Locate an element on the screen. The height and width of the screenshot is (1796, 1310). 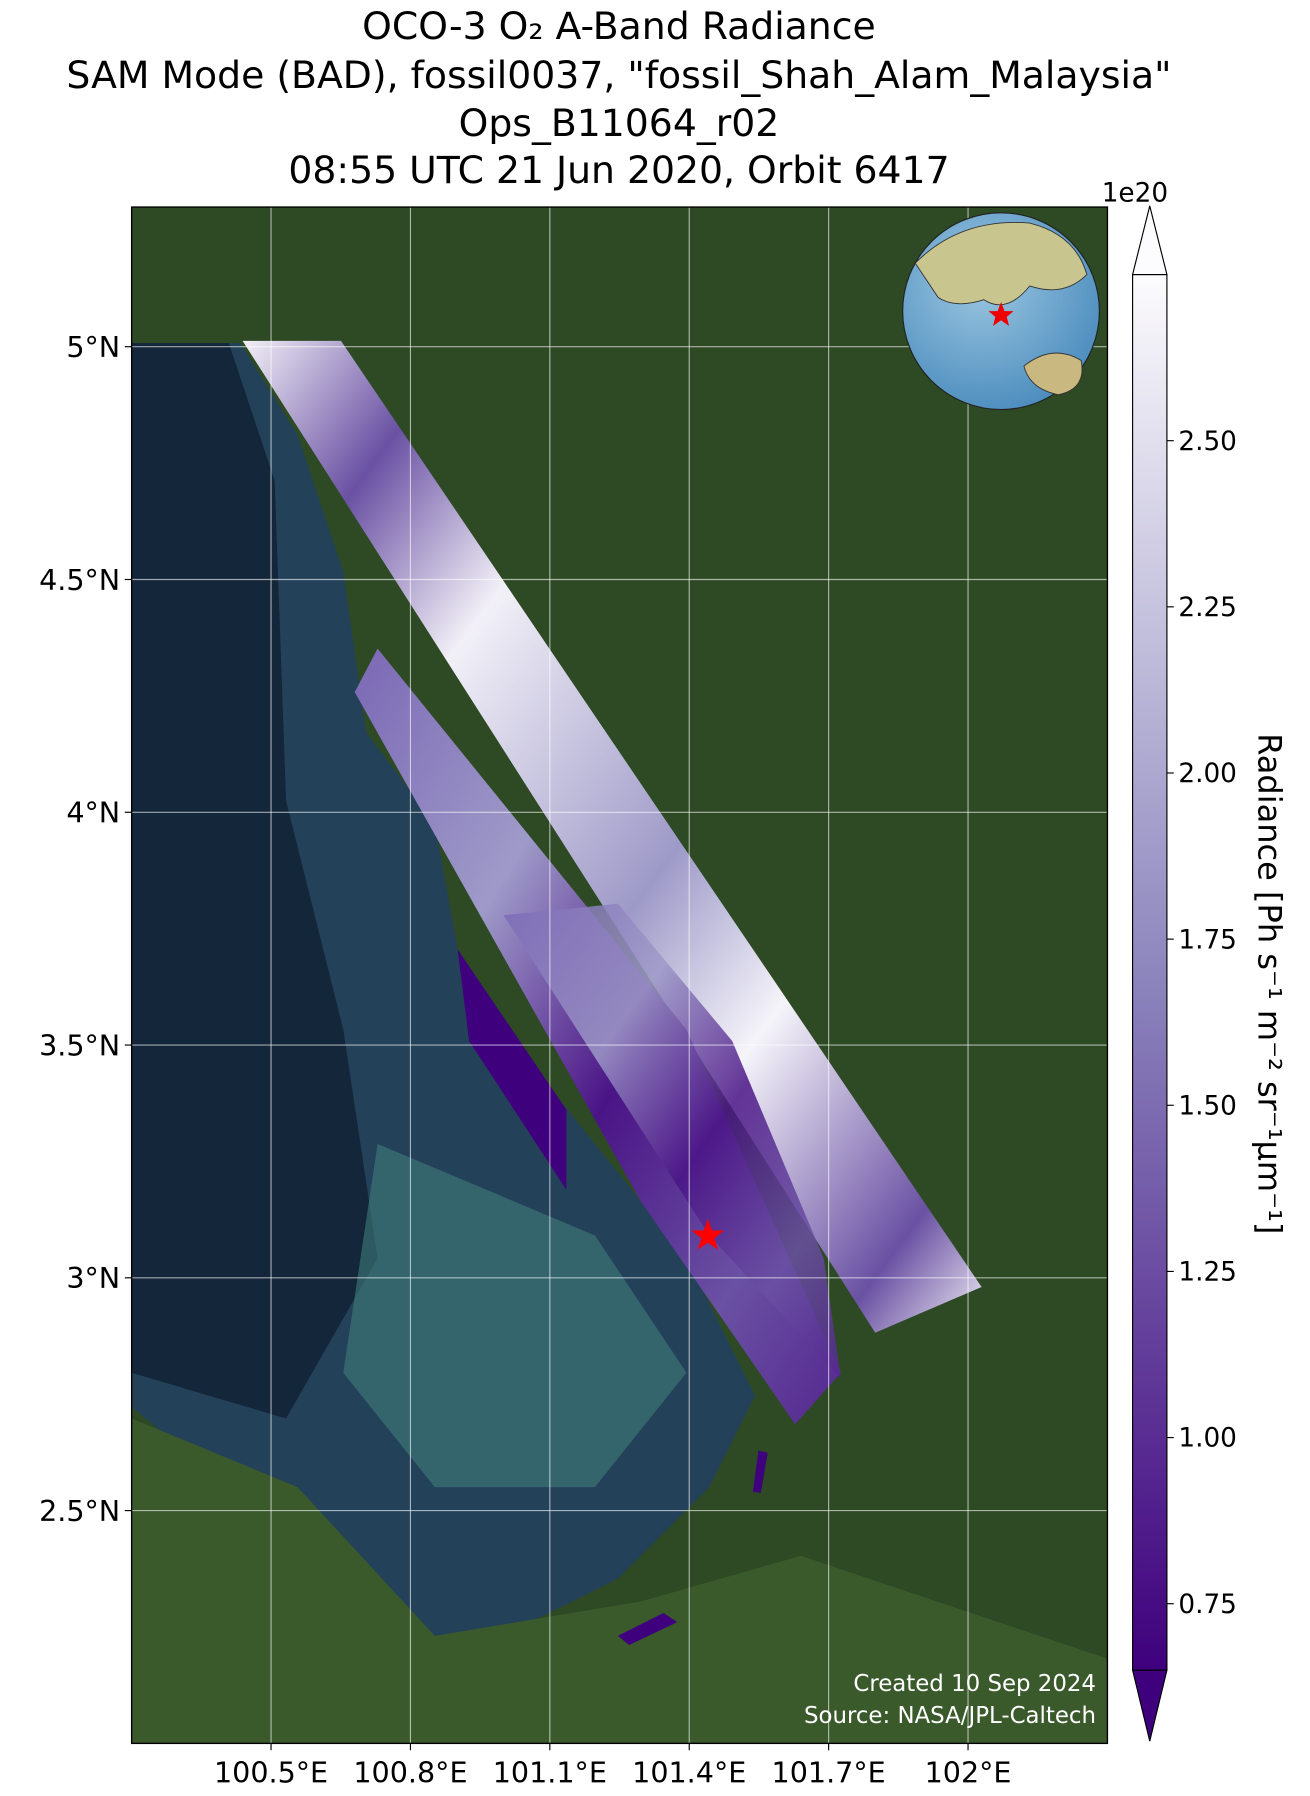
colorbar-tick-label: 1.50 is located at coordinates (1207, 1106).